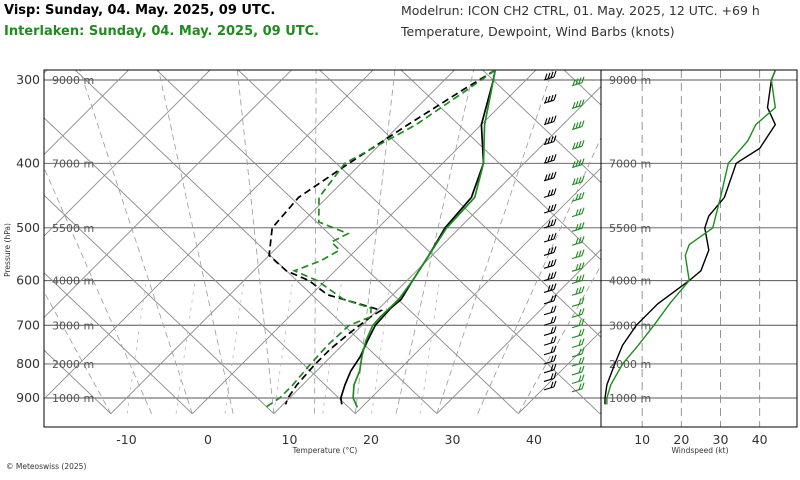 The width and height of the screenshot is (800, 480). What do you see at coordinates (46, 466) in the screenshot?
I see `copyright-footer: © Meteoswiss (2025)` at bounding box center [46, 466].